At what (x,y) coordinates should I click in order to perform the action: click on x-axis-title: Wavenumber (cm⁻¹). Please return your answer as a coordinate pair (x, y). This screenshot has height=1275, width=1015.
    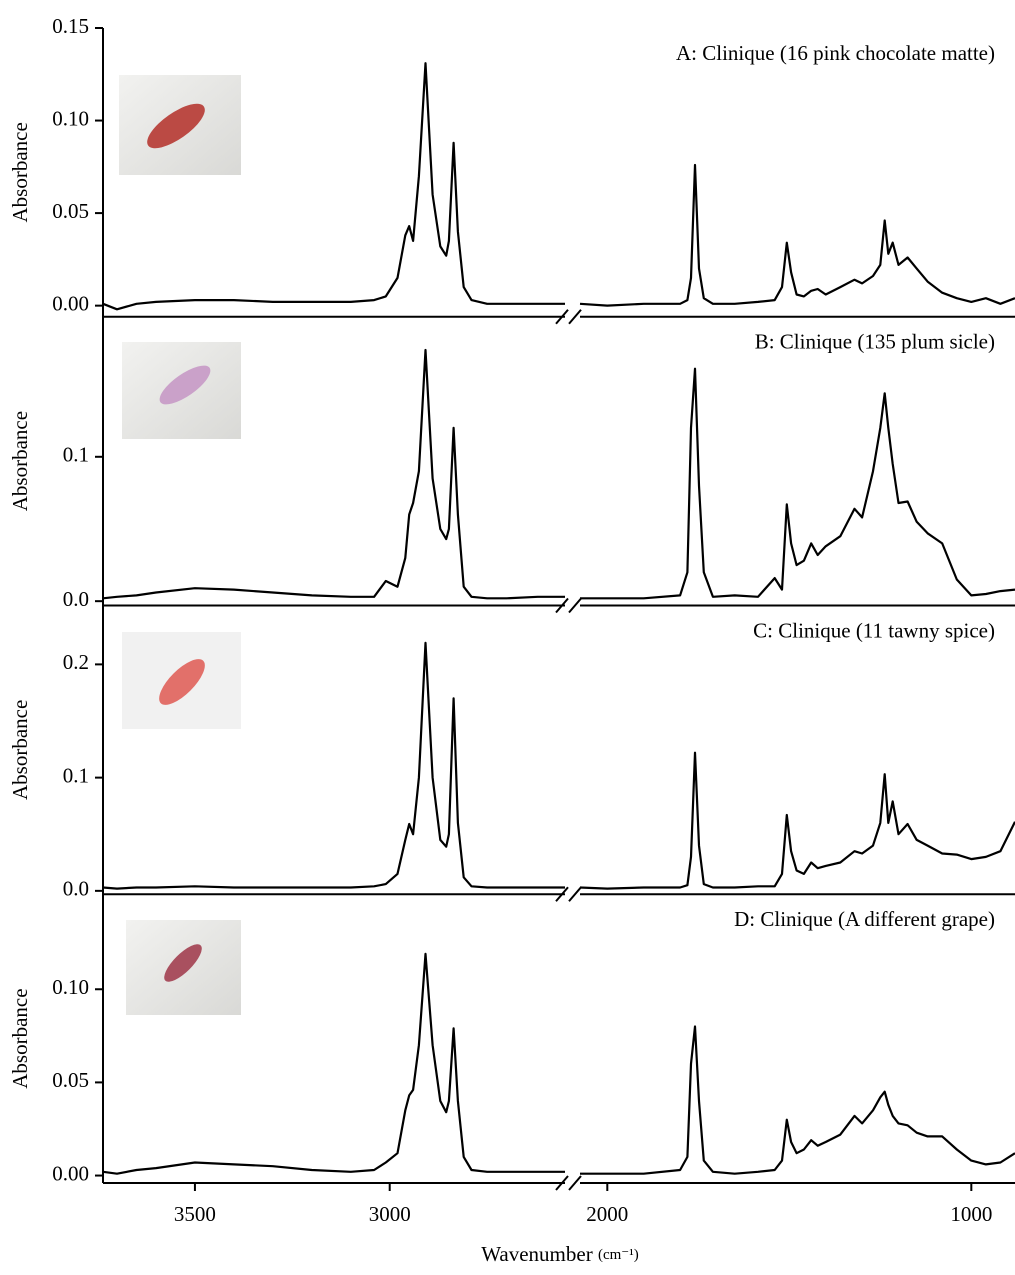
    Looking at the image, I should click on (559, 1254).